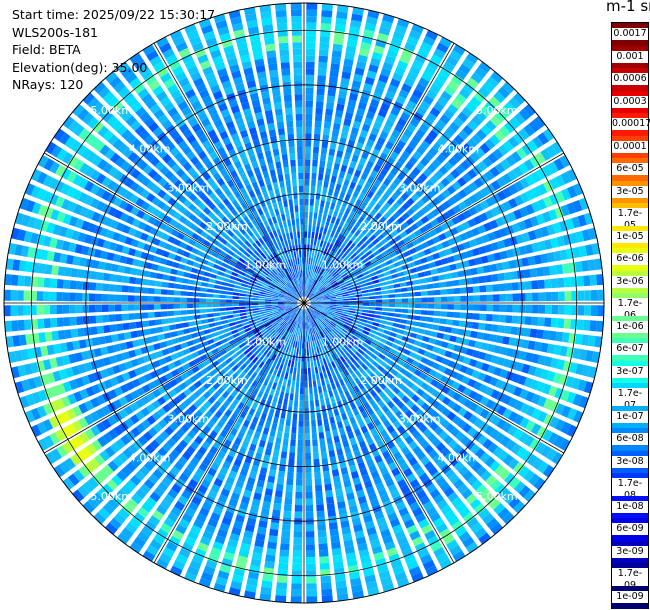 The image size is (650, 610). I want to click on colorbar-tick-label: 1e-09, so click(630, 596).